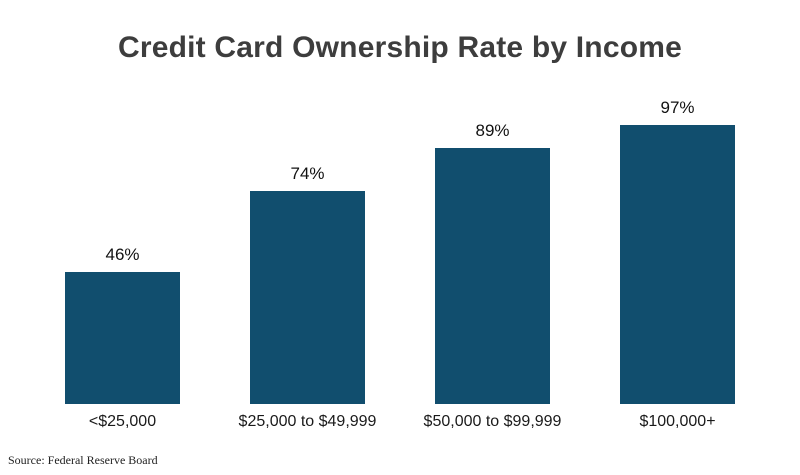 This screenshot has width=800, height=475. What do you see at coordinates (492, 130) in the screenshot?
I see `bar-value-label: 89%` at bounding box center [492, 130].